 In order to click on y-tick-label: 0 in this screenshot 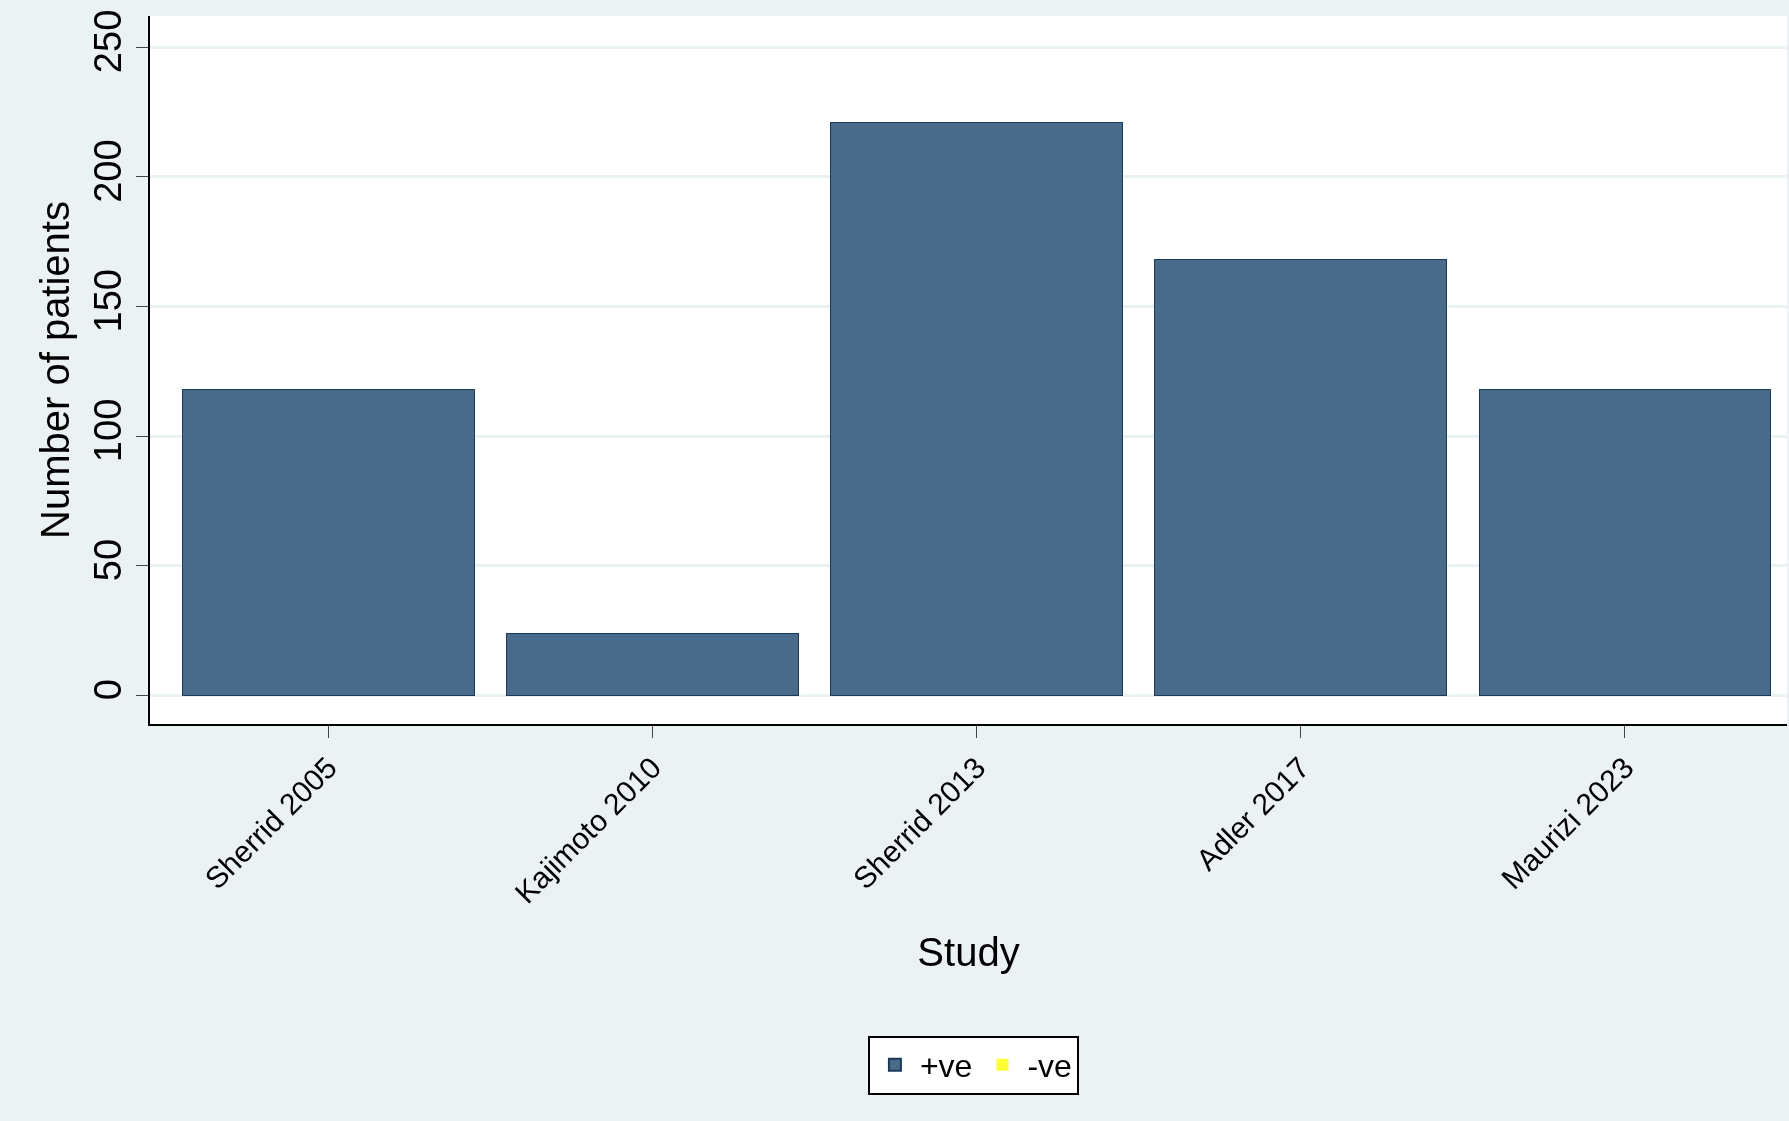, I will do `click(107, 690)`.